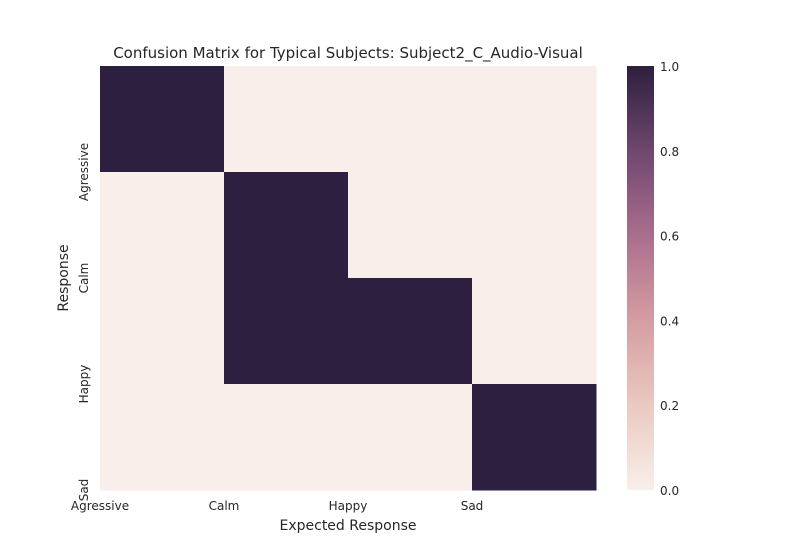 This screenshot has height=555, width=800. What do you see at coordinates (84, 278) in the screenshot?
I see `y-tick-label: Calm` at bounding box center [84, 278].